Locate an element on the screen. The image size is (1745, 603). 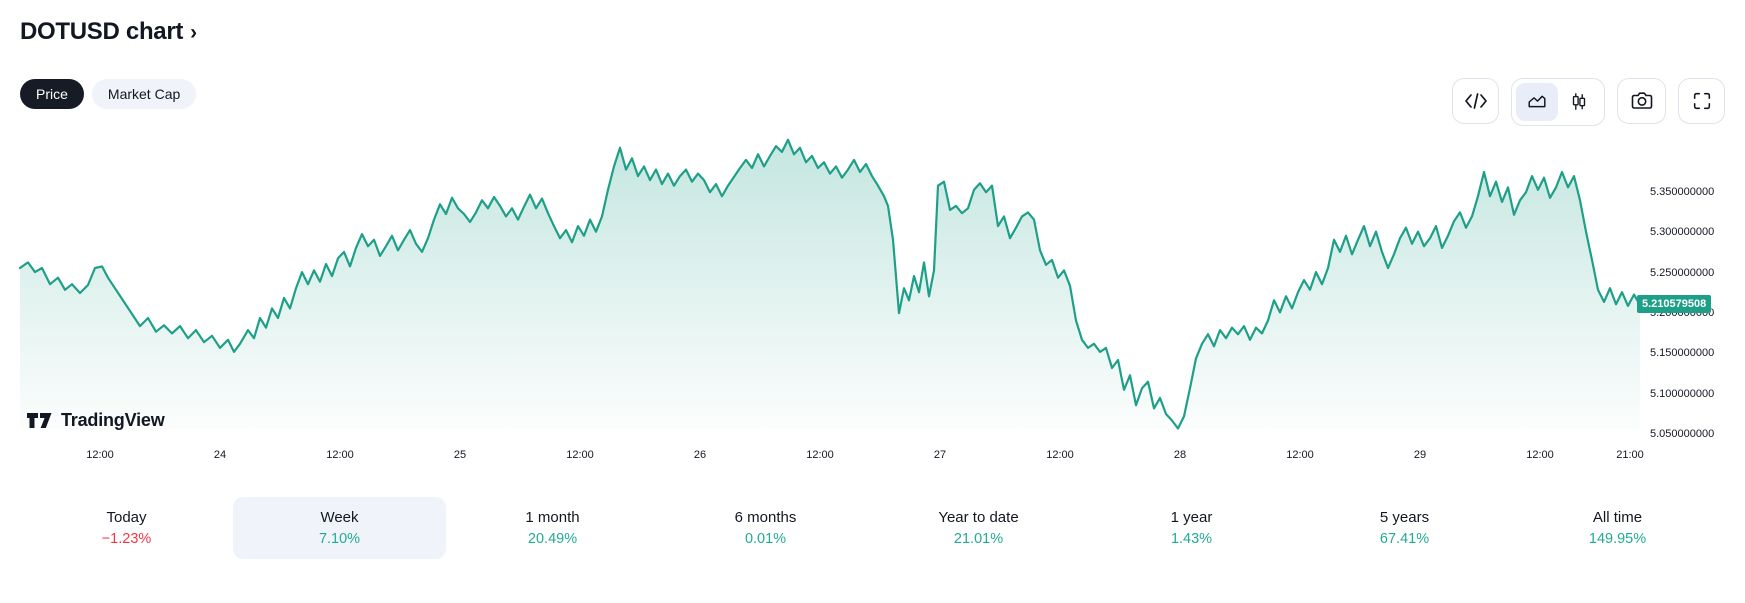
period-label: 5 years is located at coordinates (1404, 517).